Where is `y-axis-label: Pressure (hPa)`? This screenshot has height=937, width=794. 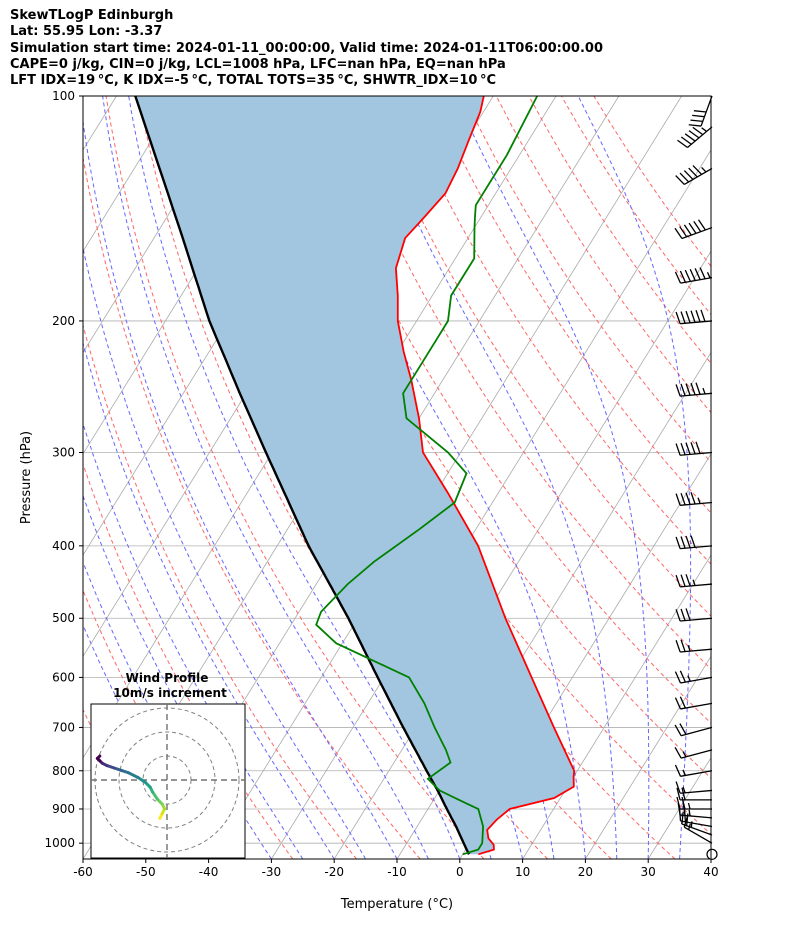
y-axis-label: Pressure (hPa) is located at coordinates (26, 477).